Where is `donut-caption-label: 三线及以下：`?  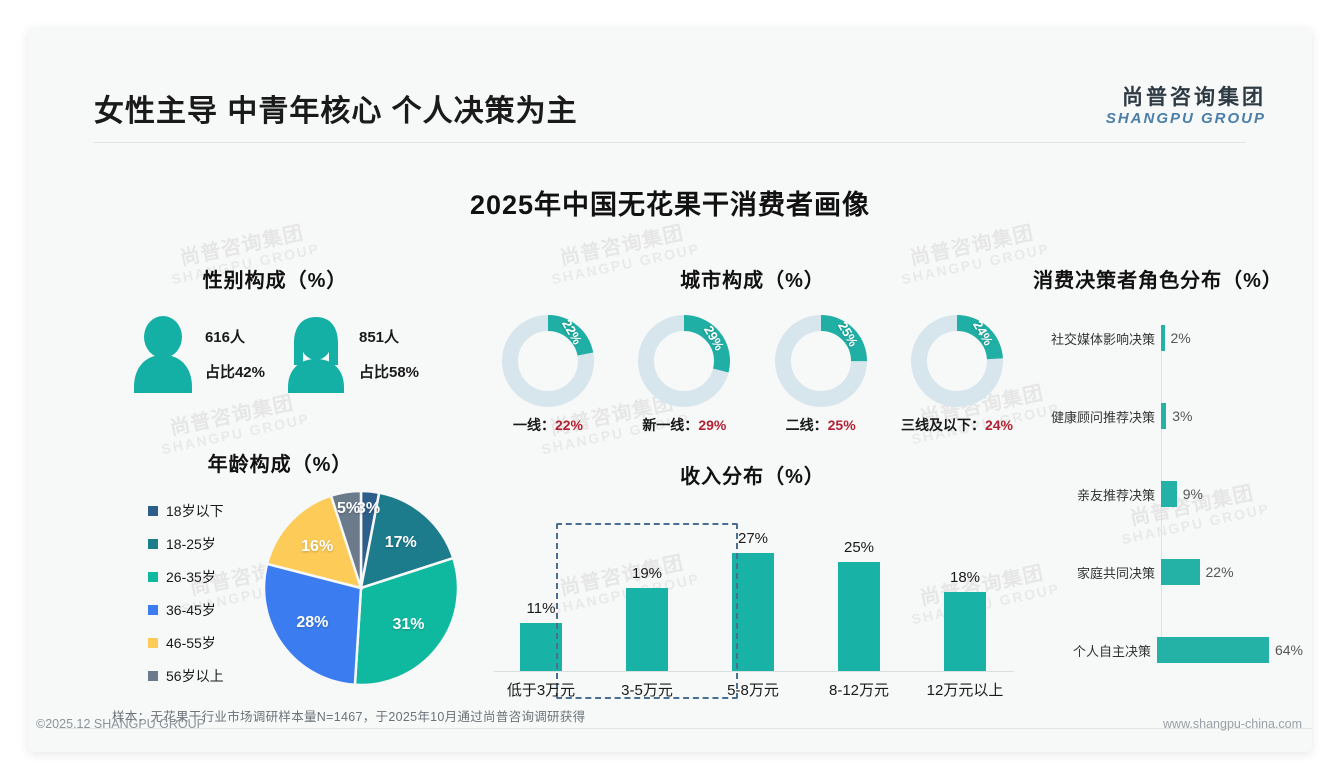 donut-caption-label: 三线及以下： is located at coordinates (942, 425).